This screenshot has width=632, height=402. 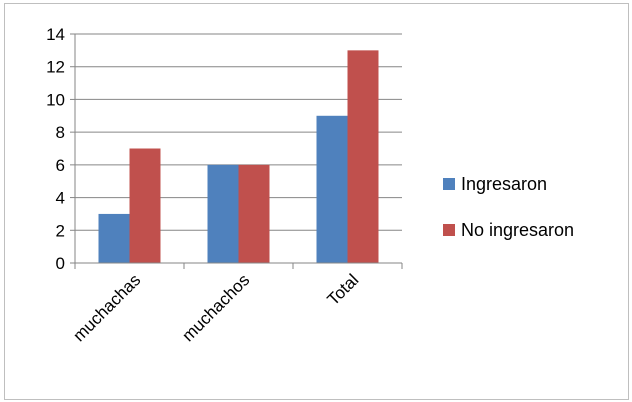 I want to click on legend-label: Ingresaron, so click(x=504, y=184).